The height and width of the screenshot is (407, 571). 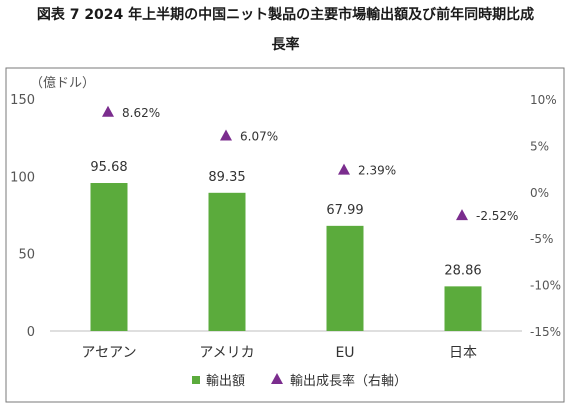 What do you see at coordinates (539, 193) in the screenshot?
I see `right-axis-tick-label: 0%` at bounding box center [539, 193].